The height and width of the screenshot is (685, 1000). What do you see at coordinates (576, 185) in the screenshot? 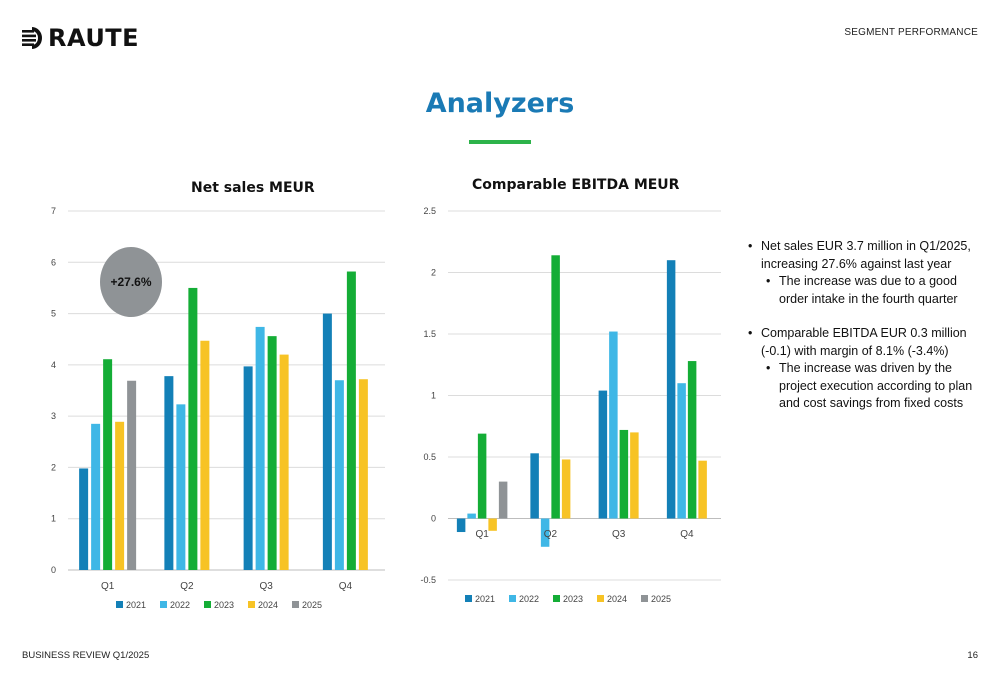
I see `ebitda-chart-title: Comparable EBITDA MEUR` at bounding box center [576, 185].